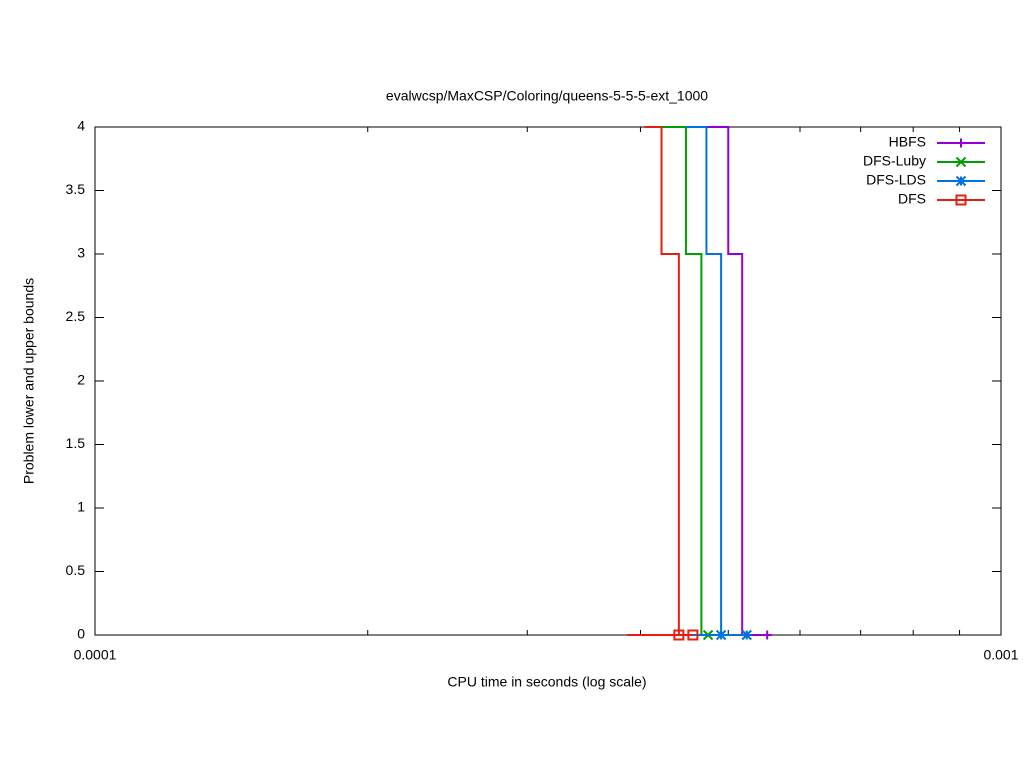 This screenshot has height=768, width=1024. What do you see at coordinates (76, 316) in the screenshot?
I see `y-tick-label: 2.5` at bounding box center [76, 316].